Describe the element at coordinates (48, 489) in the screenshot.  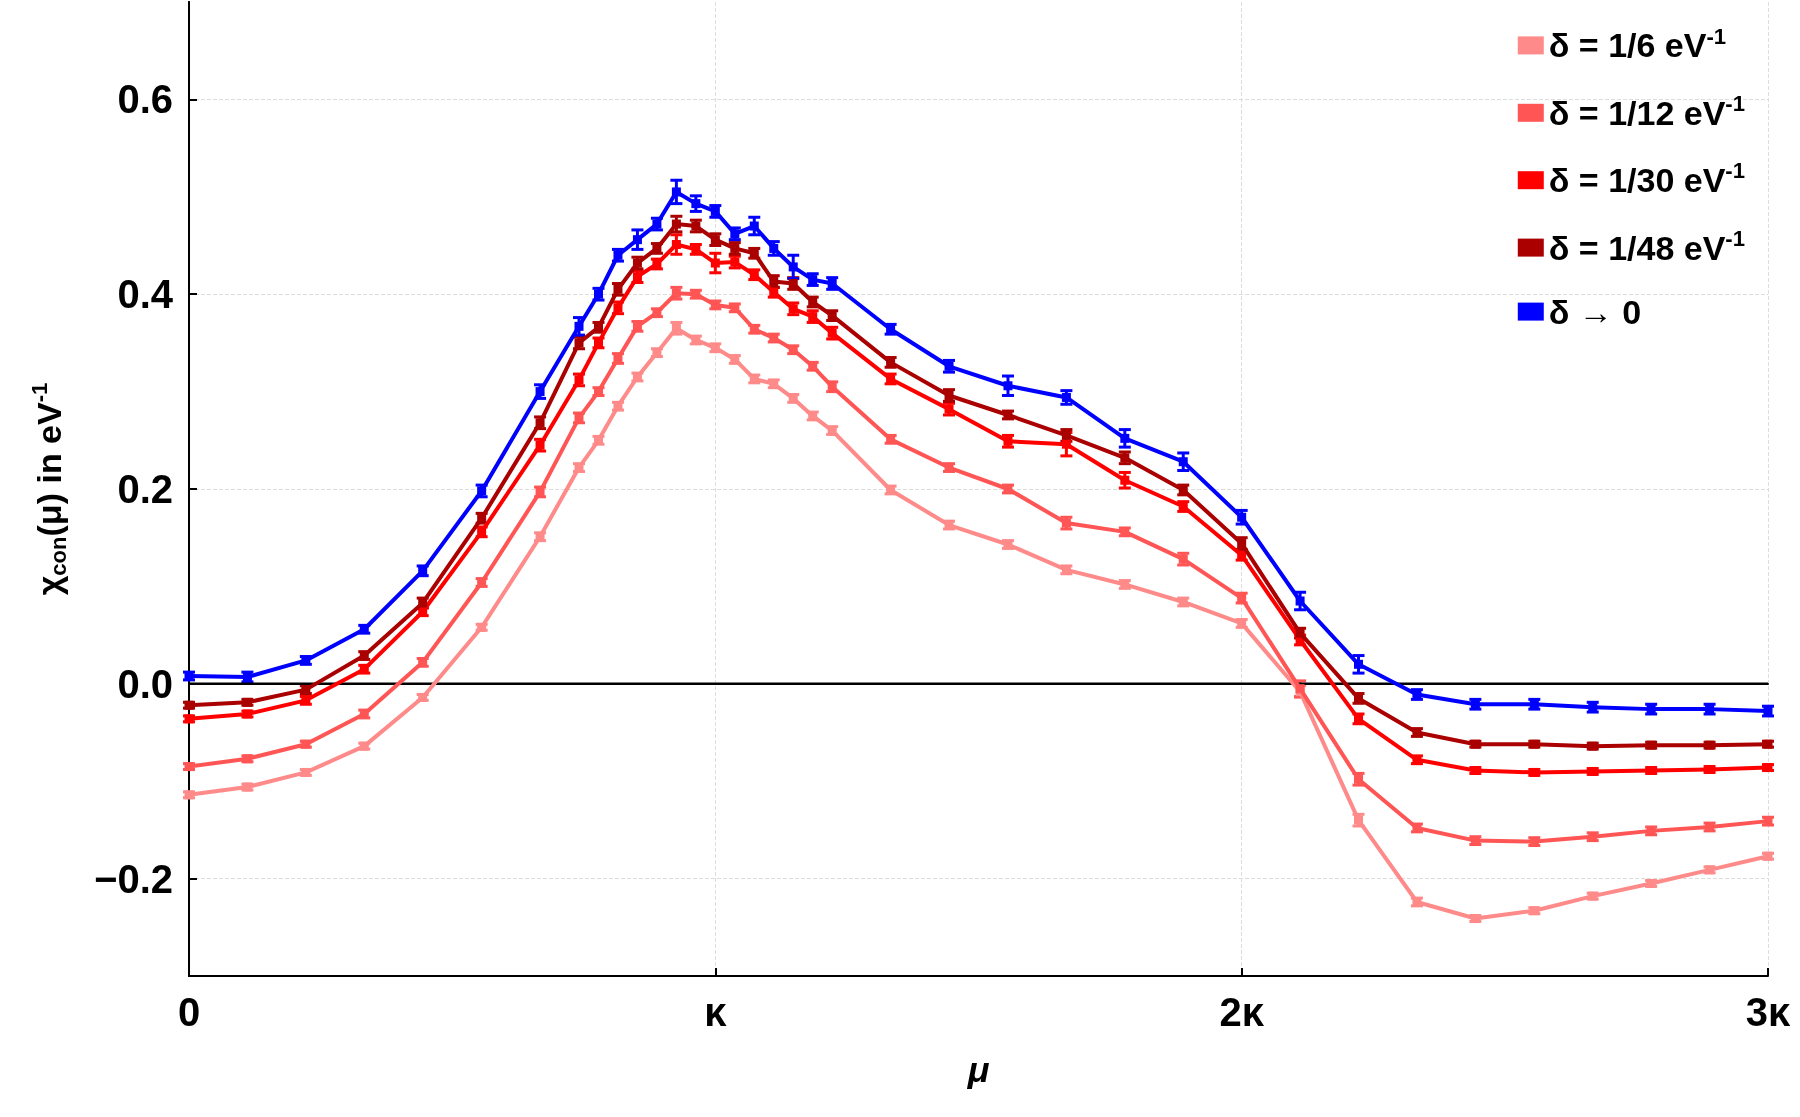
I see `y-axis-title: χcon(μ) in eV-1` at that location.